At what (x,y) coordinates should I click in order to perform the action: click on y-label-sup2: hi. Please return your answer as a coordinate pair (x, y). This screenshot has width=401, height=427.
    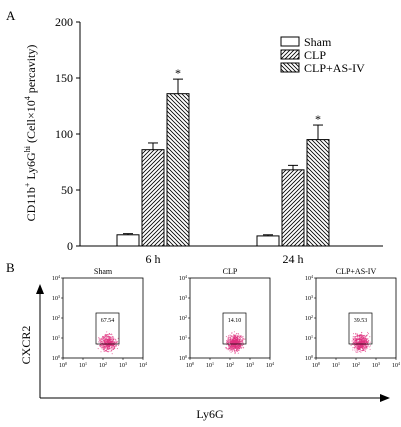
    Looking at the image, I should click on (27, 148).